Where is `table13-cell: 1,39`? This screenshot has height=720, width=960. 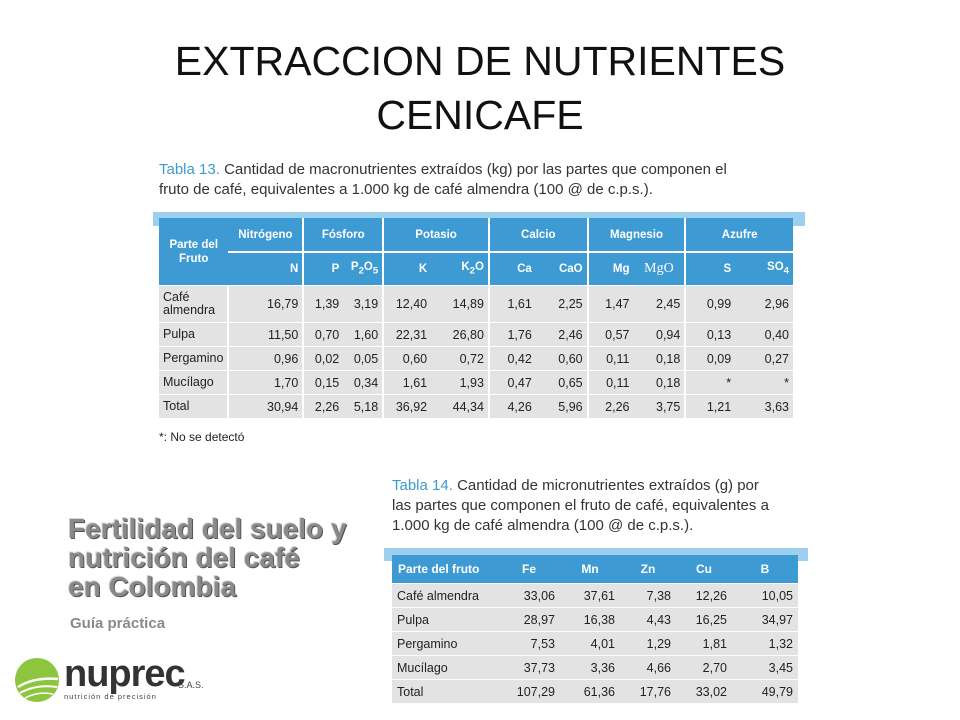
table13-cell: 1,39 is located at coordinates (323, 304).